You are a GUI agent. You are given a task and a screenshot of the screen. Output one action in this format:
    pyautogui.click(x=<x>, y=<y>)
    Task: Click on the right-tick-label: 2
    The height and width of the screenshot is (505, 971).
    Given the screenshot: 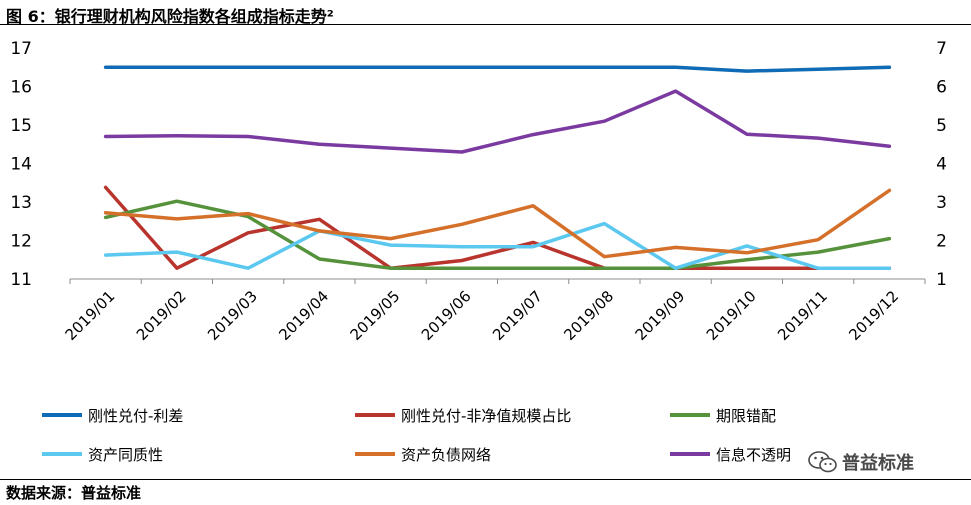 What is the action you would take?
    pyautogui.click(x=941, y=242)
    